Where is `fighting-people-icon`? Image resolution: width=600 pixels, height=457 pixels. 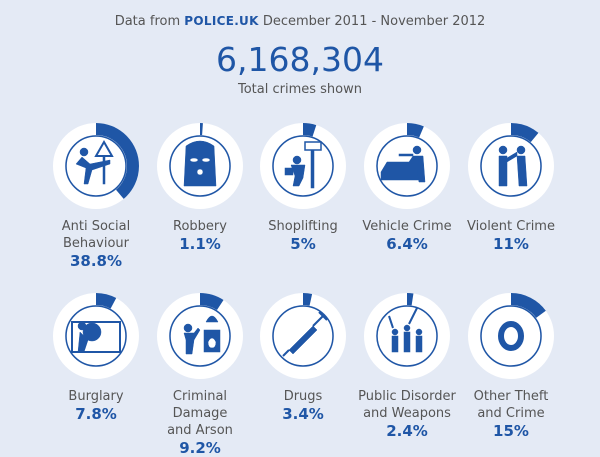 fighting-people-icon is located at coordinates (513, 166).